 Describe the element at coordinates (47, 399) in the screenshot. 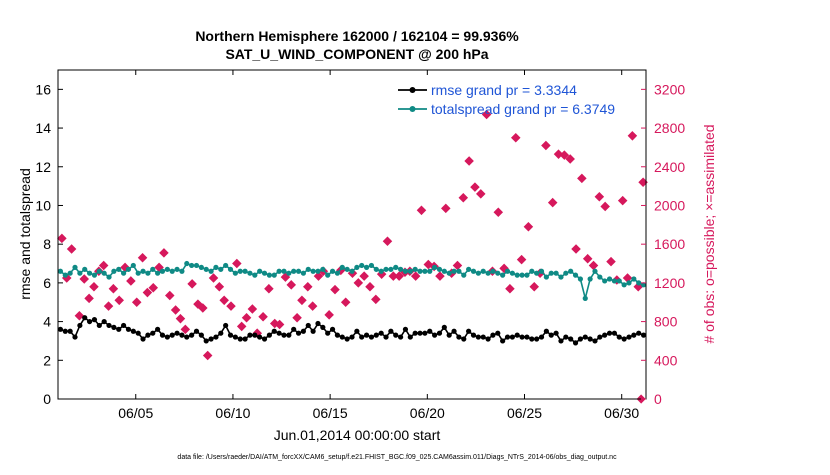

I see `y-left-tick-label: 0` at that location.